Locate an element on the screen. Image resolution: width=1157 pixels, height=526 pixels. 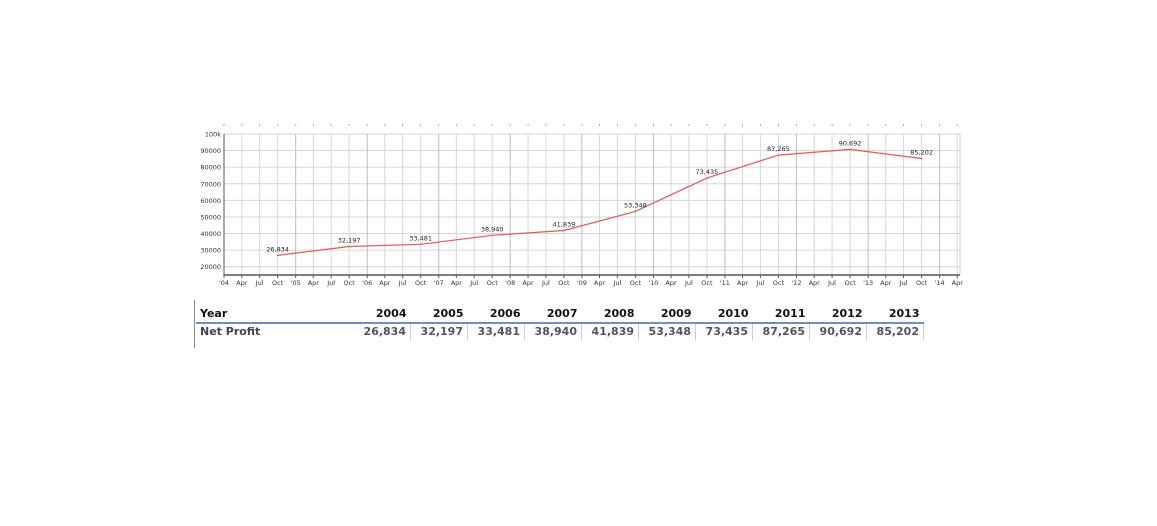
profit-value-cell: 53,348 is located at coordinates (667, 331).